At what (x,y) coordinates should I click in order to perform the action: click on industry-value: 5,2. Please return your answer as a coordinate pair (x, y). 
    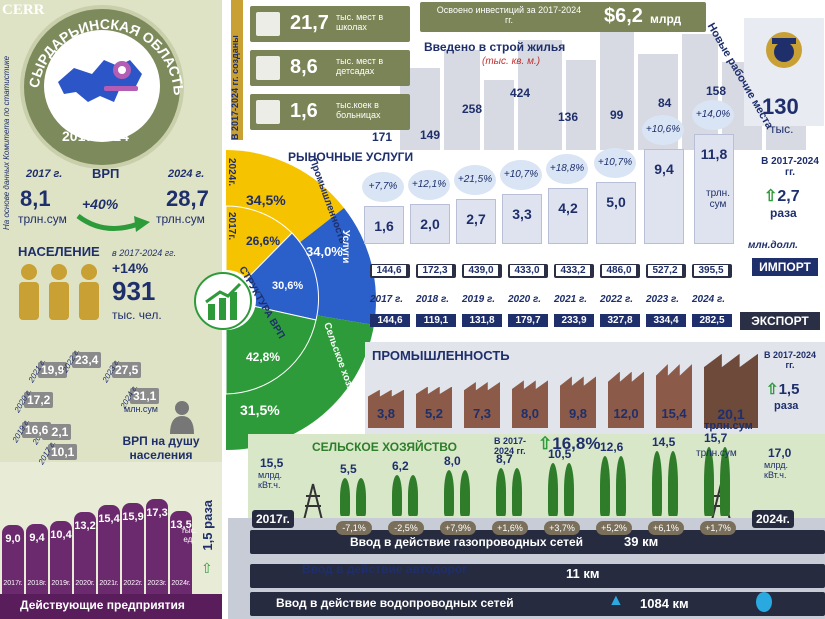
    Looking at the image, I should click on (434, 413).